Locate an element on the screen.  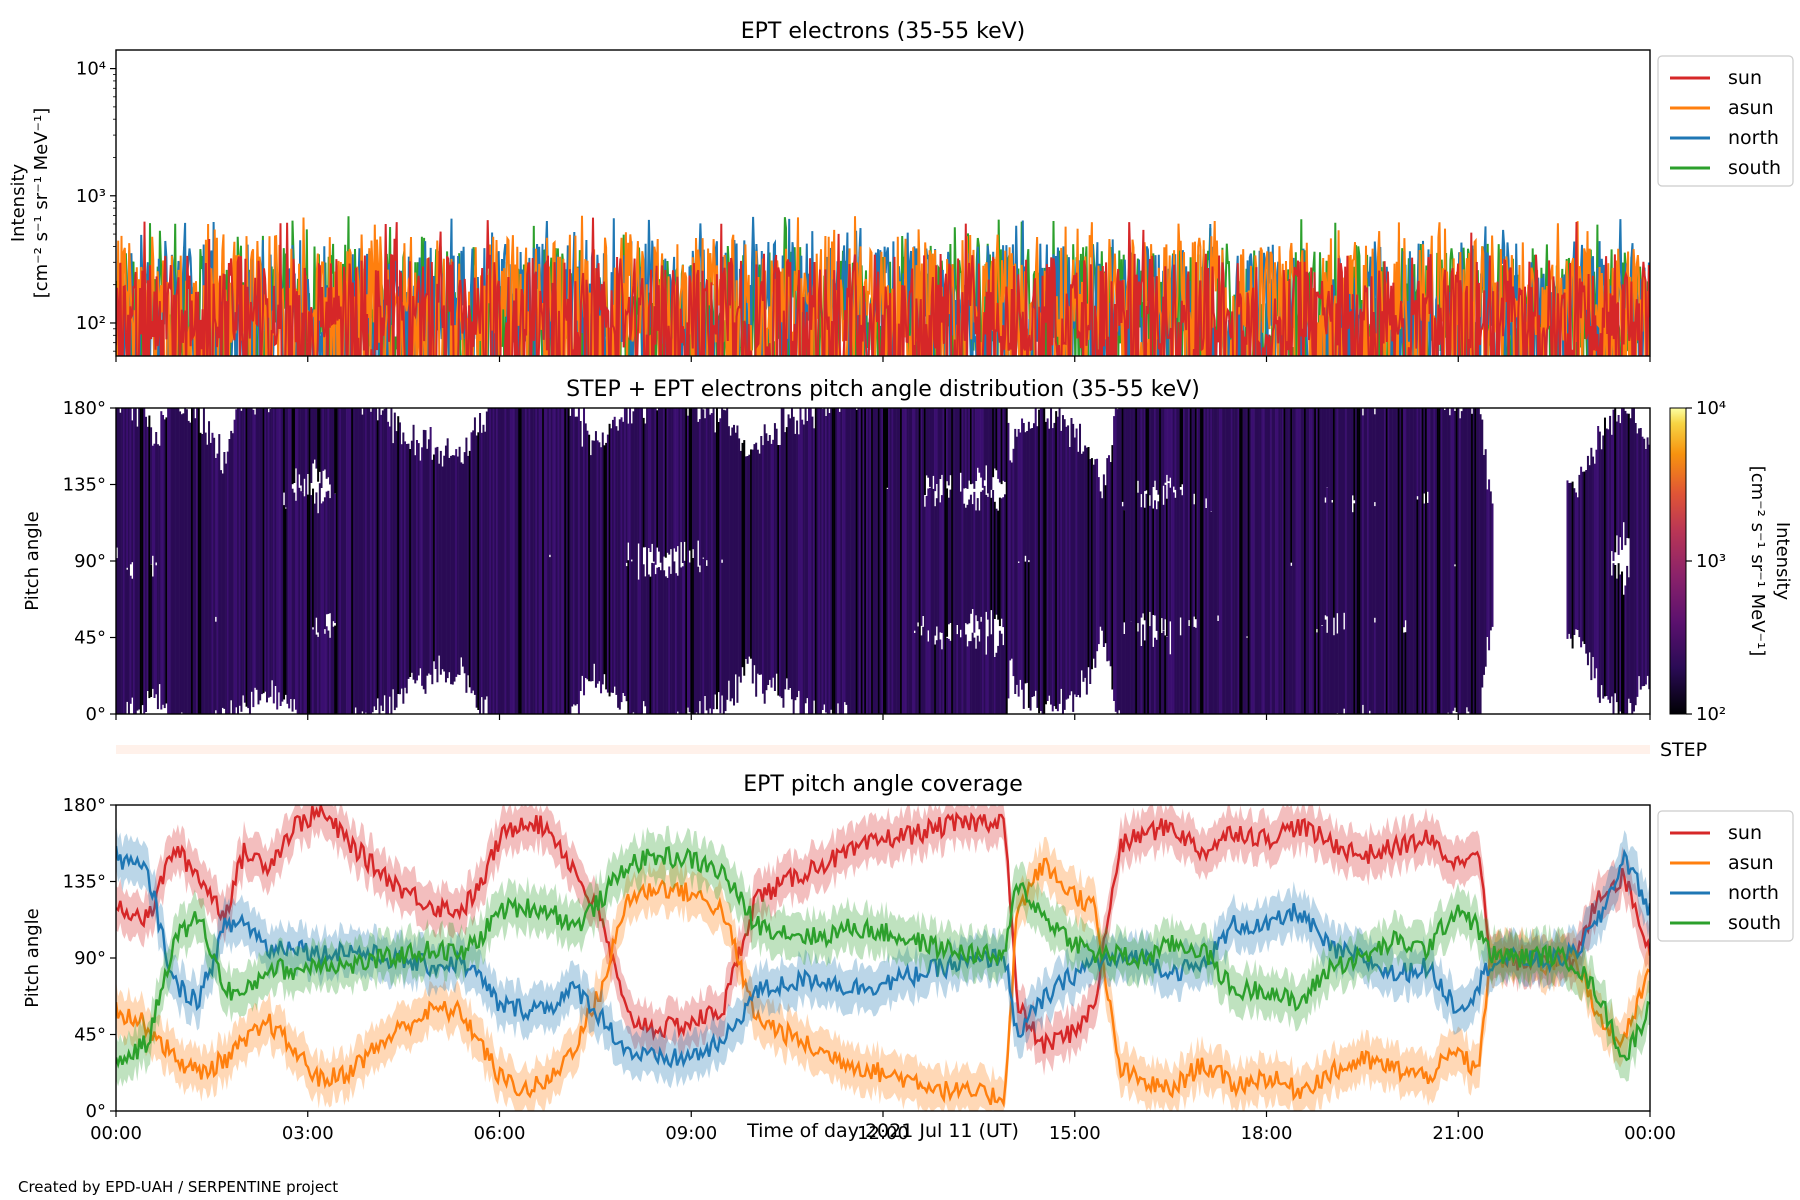
colorbar-tick-label: 10³ is located at coordinates (1711, 561).